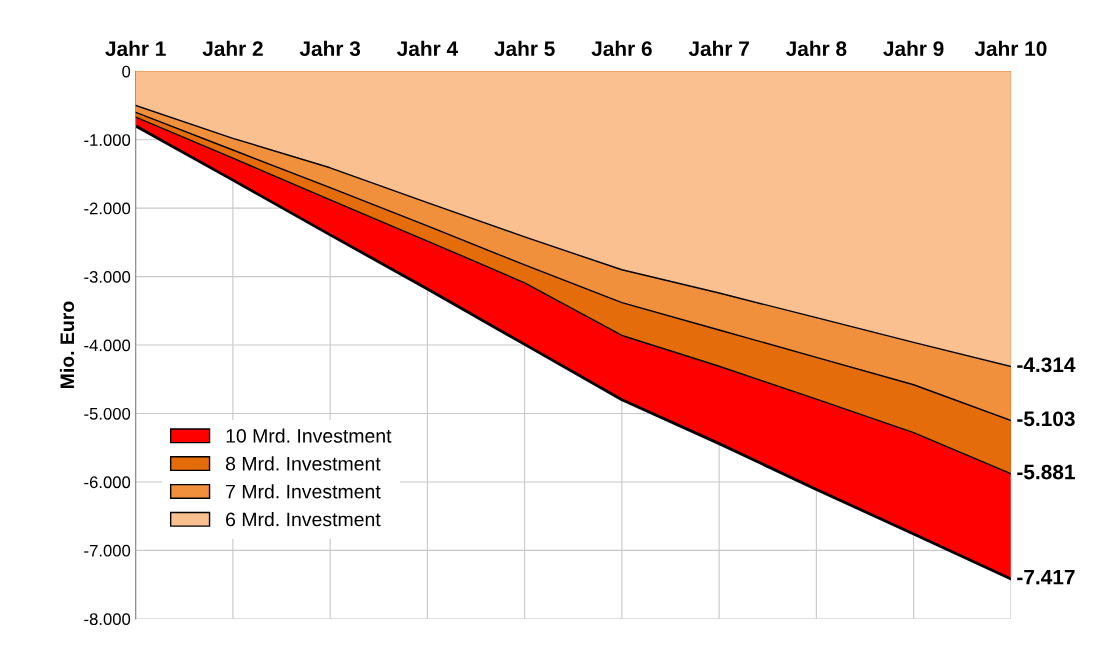  What do you see at coordinates (1046, 419) in the screenshot?
I see `data-label: -5.103` at bounding box center [1046, 419].